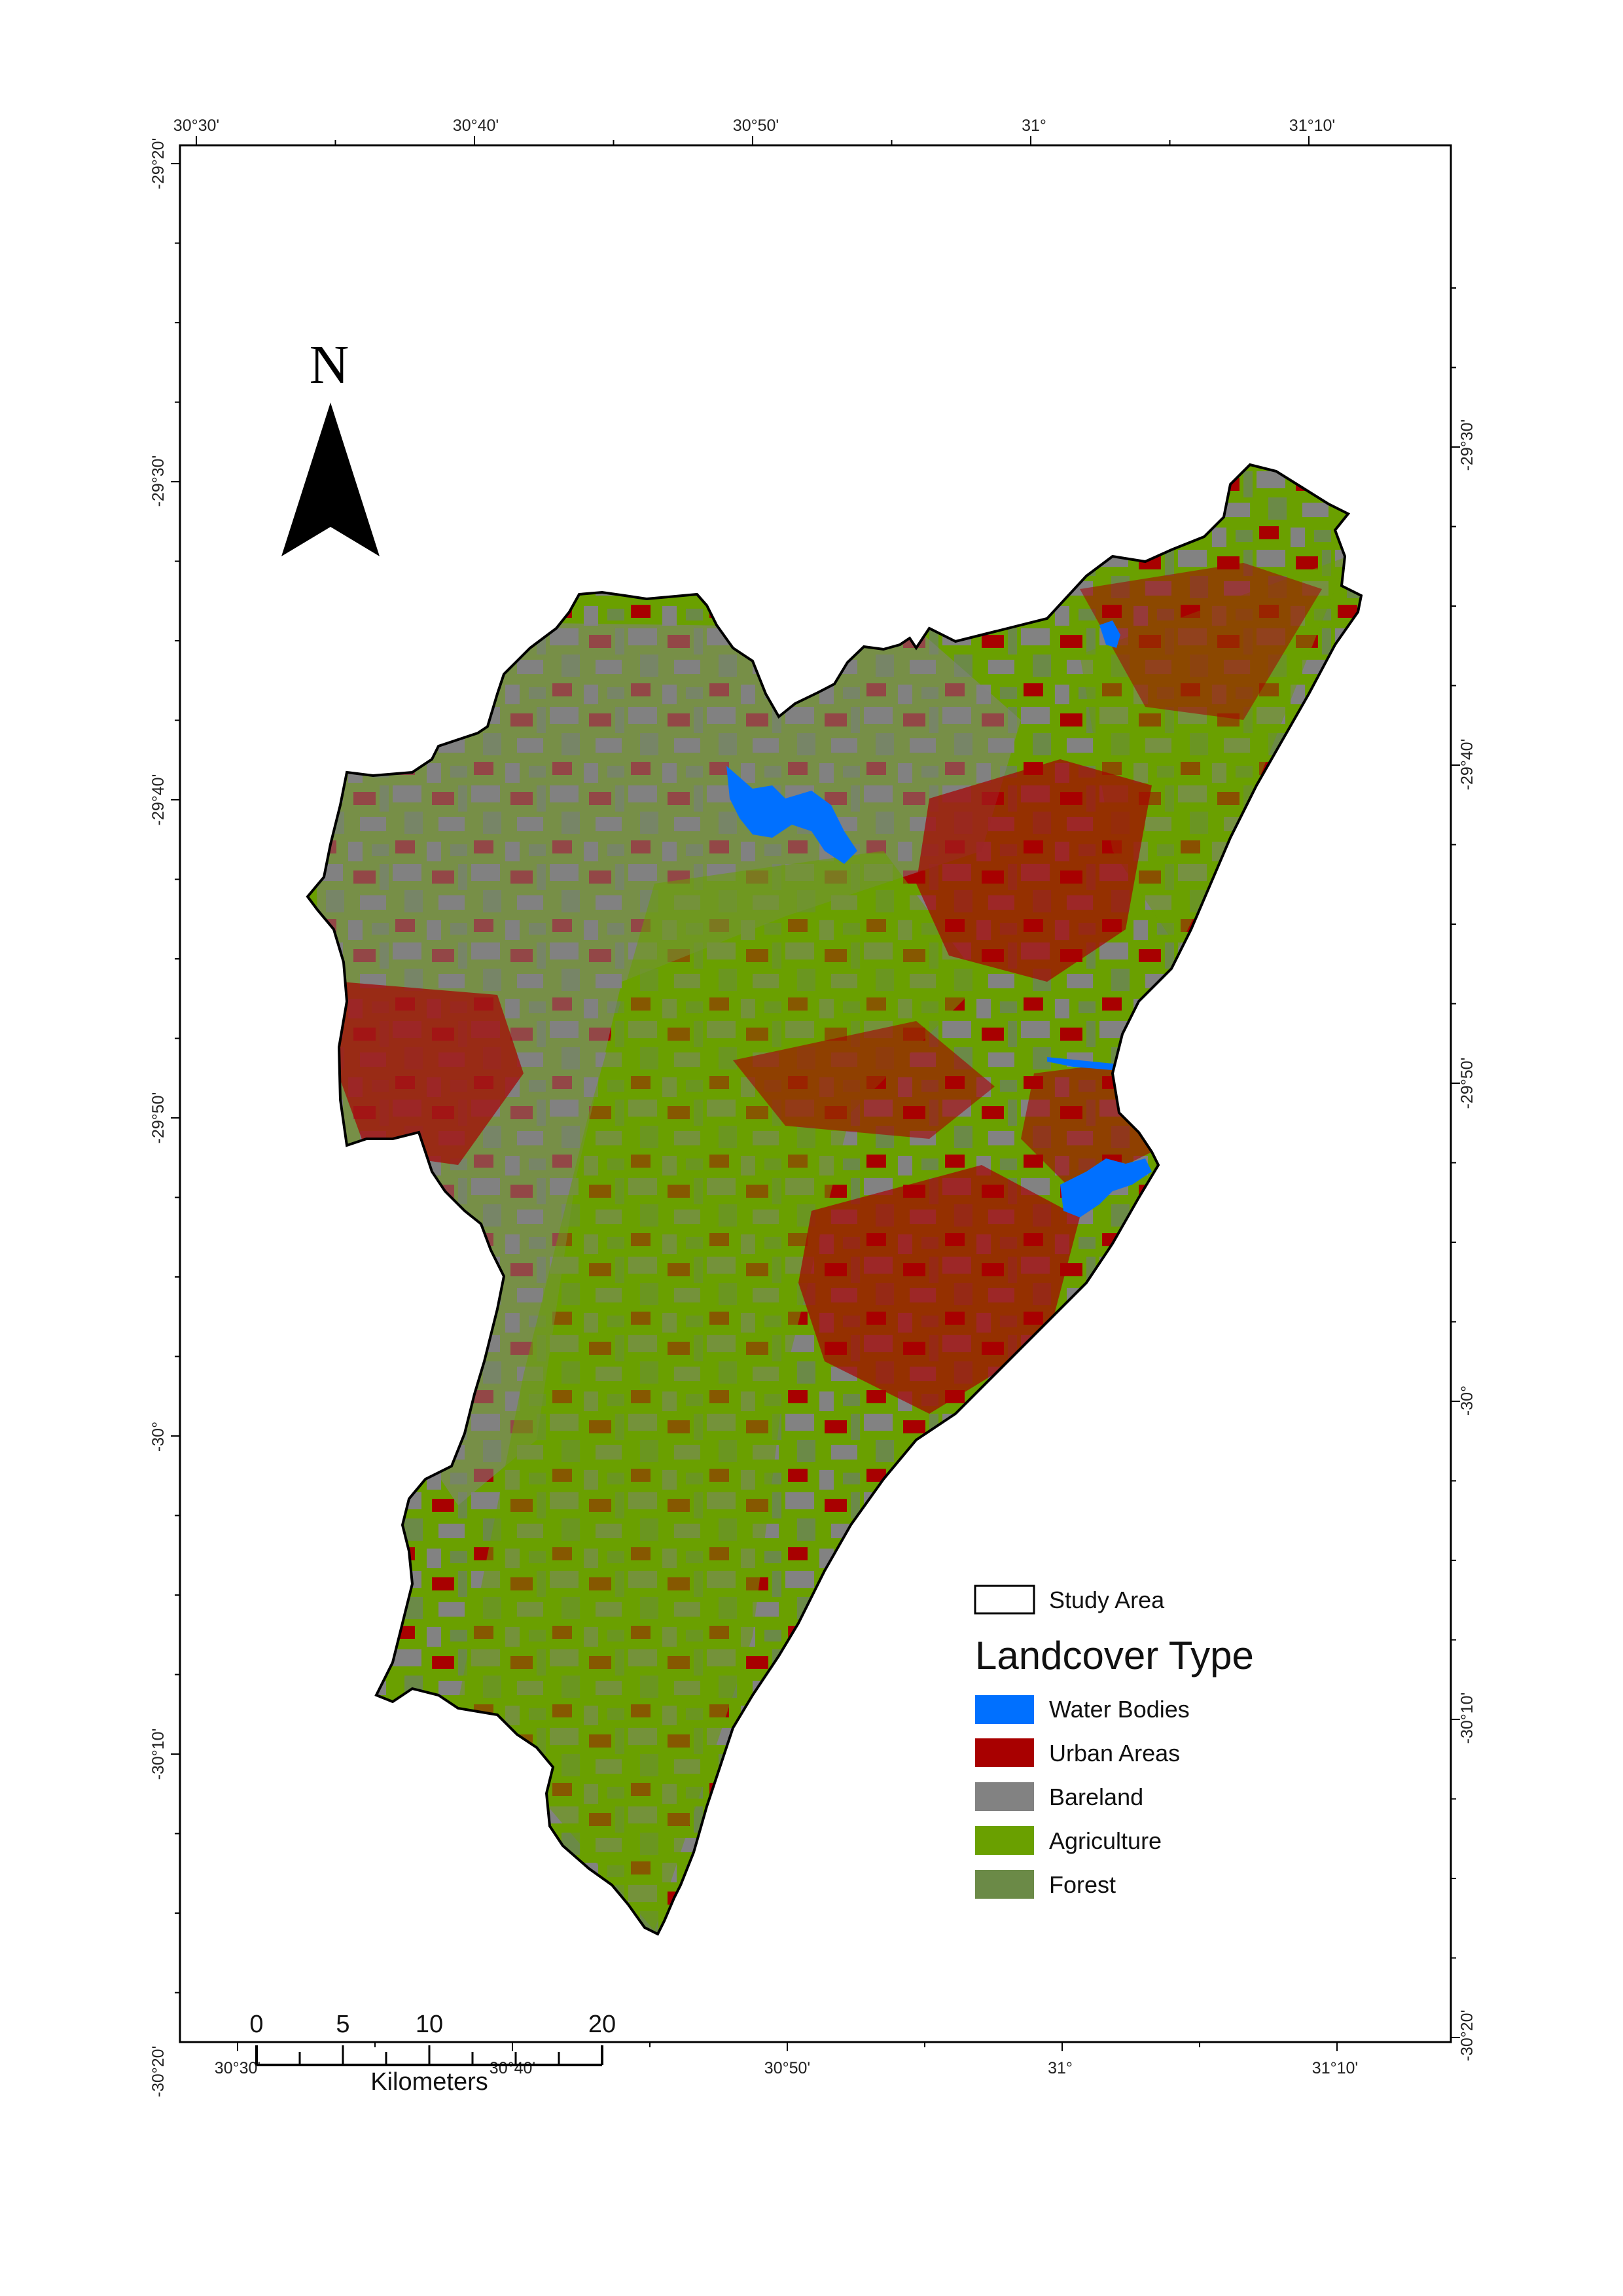 The width and height of the screenshot is (1623, 2296). What do you see at coordinates (158, 1754) in the screenshot?
I see `tick-label-left: -30°10'` at bounding box center [158, 1754].